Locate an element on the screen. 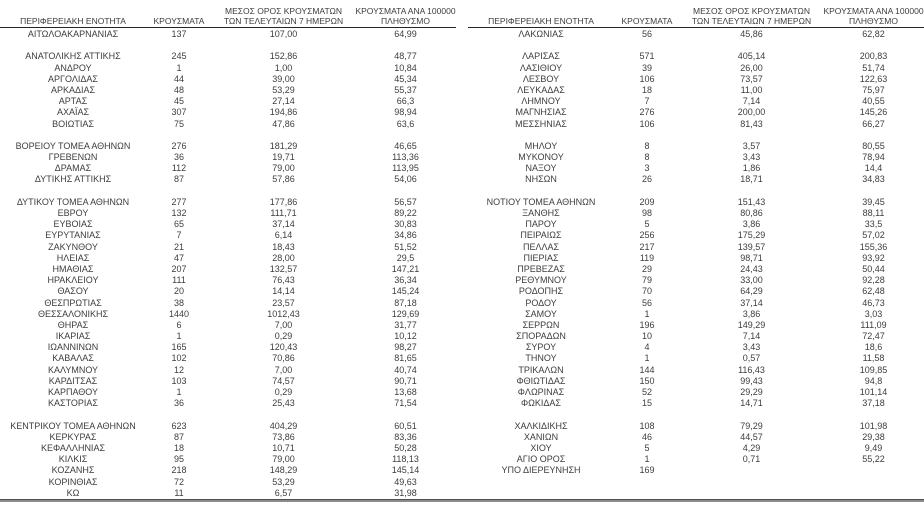 The image size is (924, 510). table-row: ΜΥΚΟΝΟΥ 8 3,43 78,94 is located at coordinates (696, 157).